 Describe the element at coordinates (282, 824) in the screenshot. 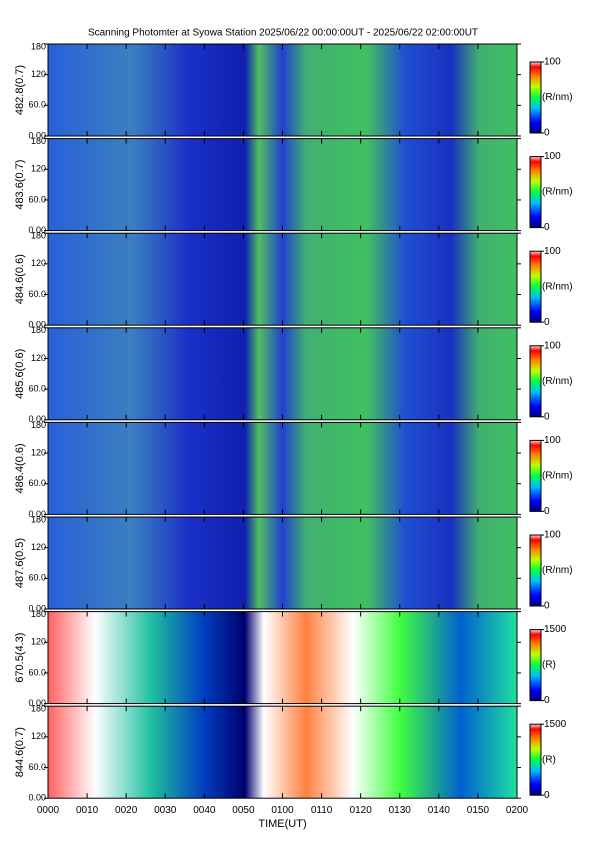

I see `x-axis-label: TIME(UT)` at that location.